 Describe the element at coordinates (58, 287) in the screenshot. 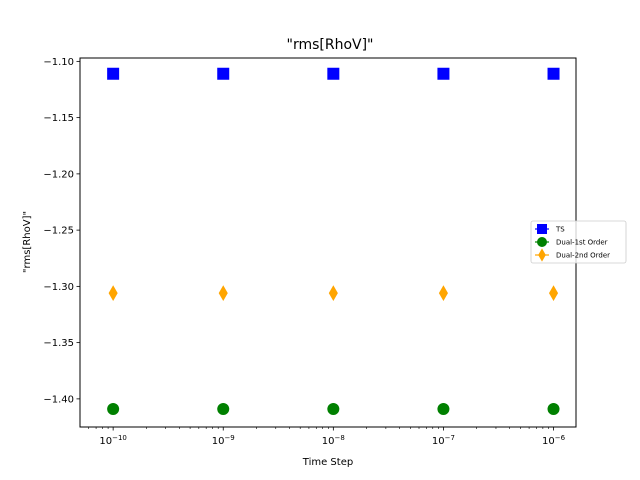

I see `y-tick-label: −1.30` at that location.